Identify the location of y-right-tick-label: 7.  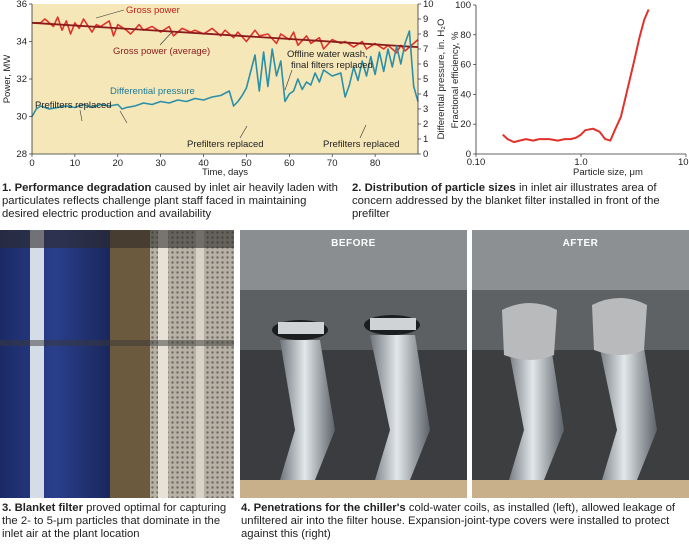
(425, 49).